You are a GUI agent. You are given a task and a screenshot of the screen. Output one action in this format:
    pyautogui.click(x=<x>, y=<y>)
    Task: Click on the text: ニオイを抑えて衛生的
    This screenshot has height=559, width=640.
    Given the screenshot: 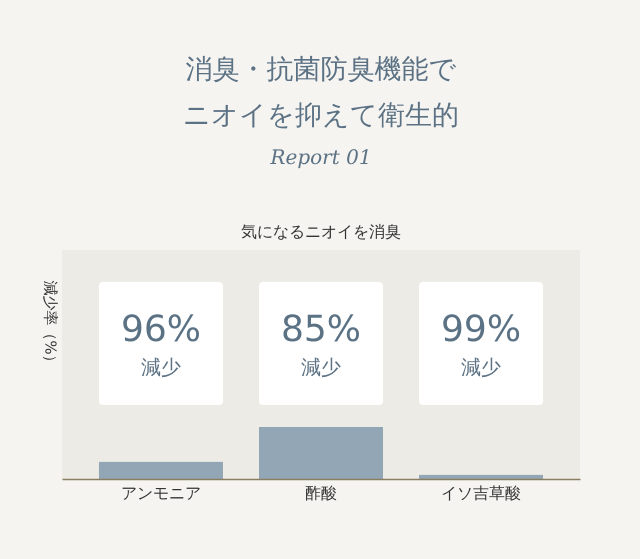 What is the action you would take?
    pyautogui.click(x=321, y=115)
    